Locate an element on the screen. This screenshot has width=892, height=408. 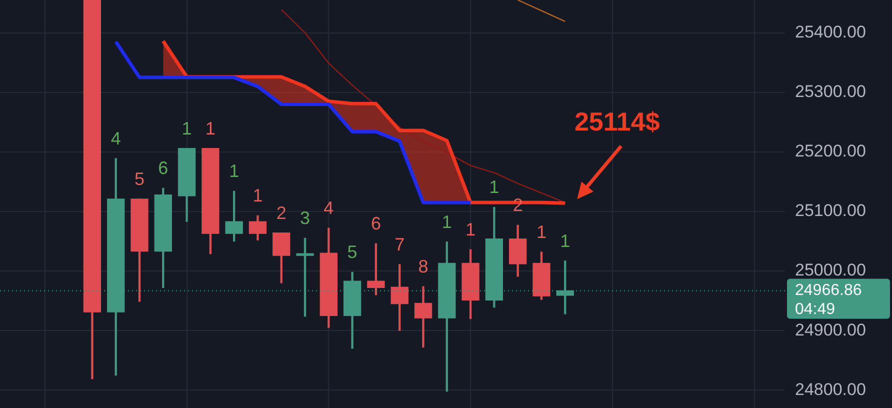
y-tick-label: 25000.00 is located at coordinates (830, 270).